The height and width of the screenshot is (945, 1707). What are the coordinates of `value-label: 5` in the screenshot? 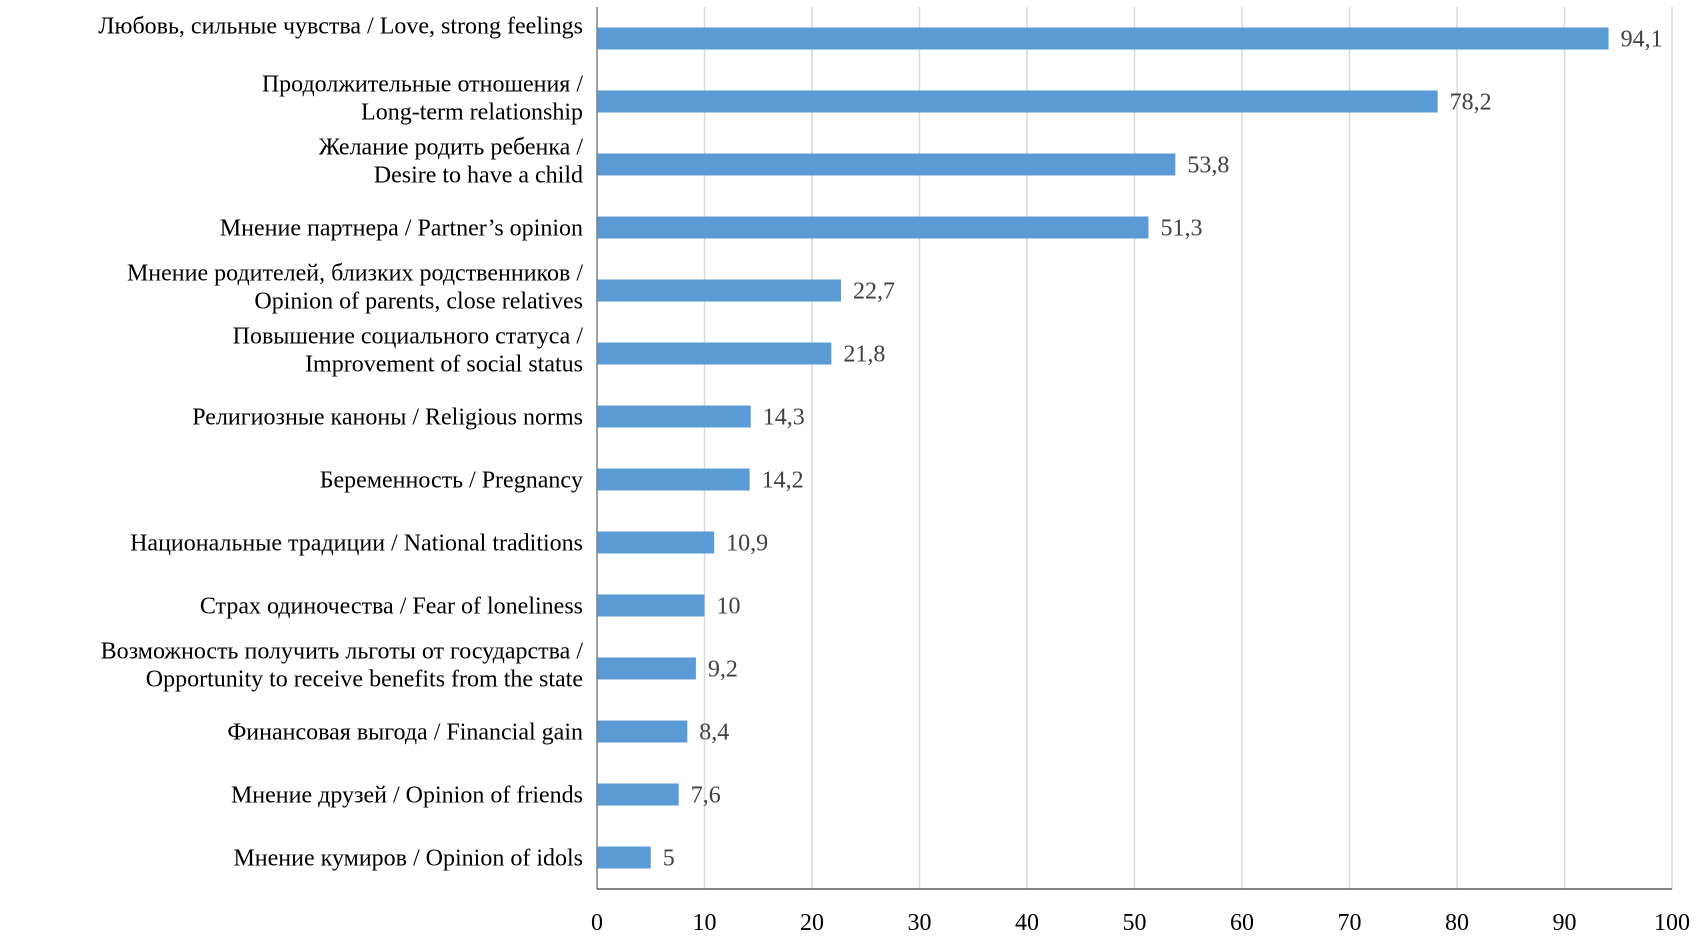 It's located at (669, 859).